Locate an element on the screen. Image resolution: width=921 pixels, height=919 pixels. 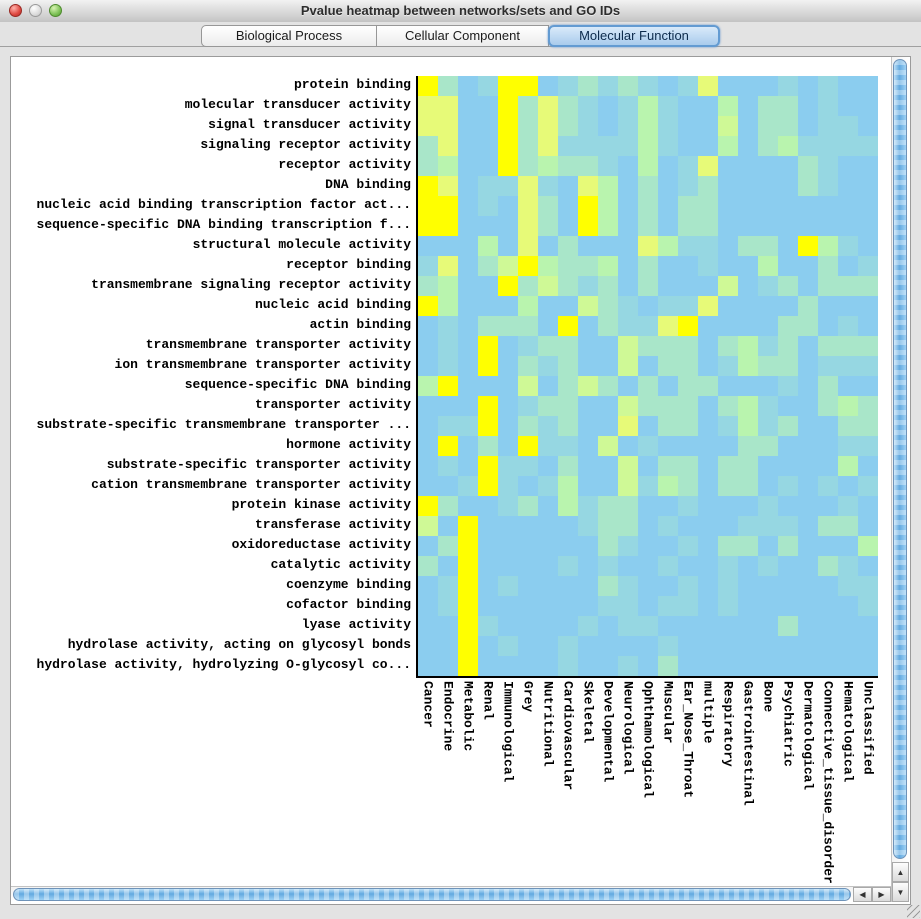
horizontal-scrollbar-thumb is located at coordinates (432, 894).